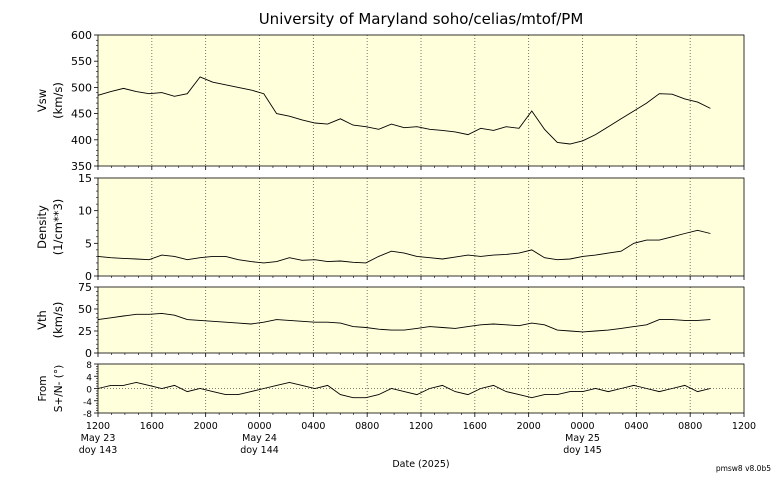  I want to click on y-tick-label: 75, so click(85, 287).